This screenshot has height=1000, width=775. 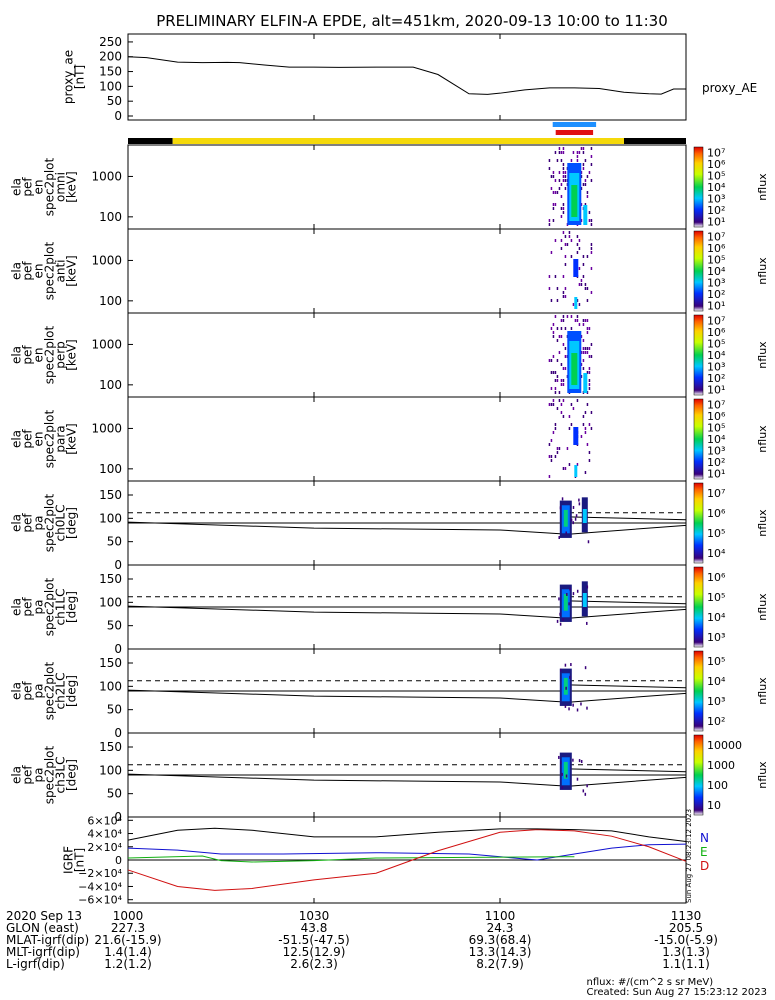 I want to click on colorbar-label-perp: 10⁵, so click(x=716, y=344).